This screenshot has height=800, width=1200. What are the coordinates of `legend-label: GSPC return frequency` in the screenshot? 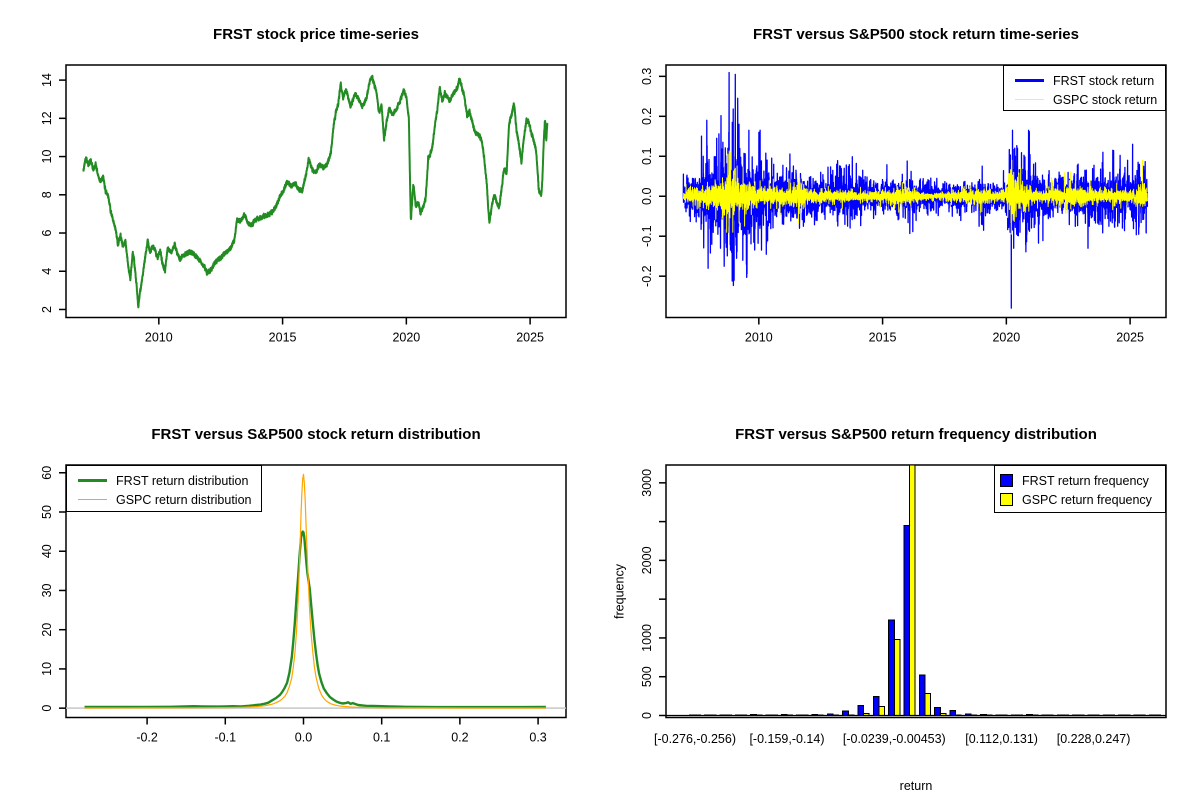 It's located at (1087, 499).